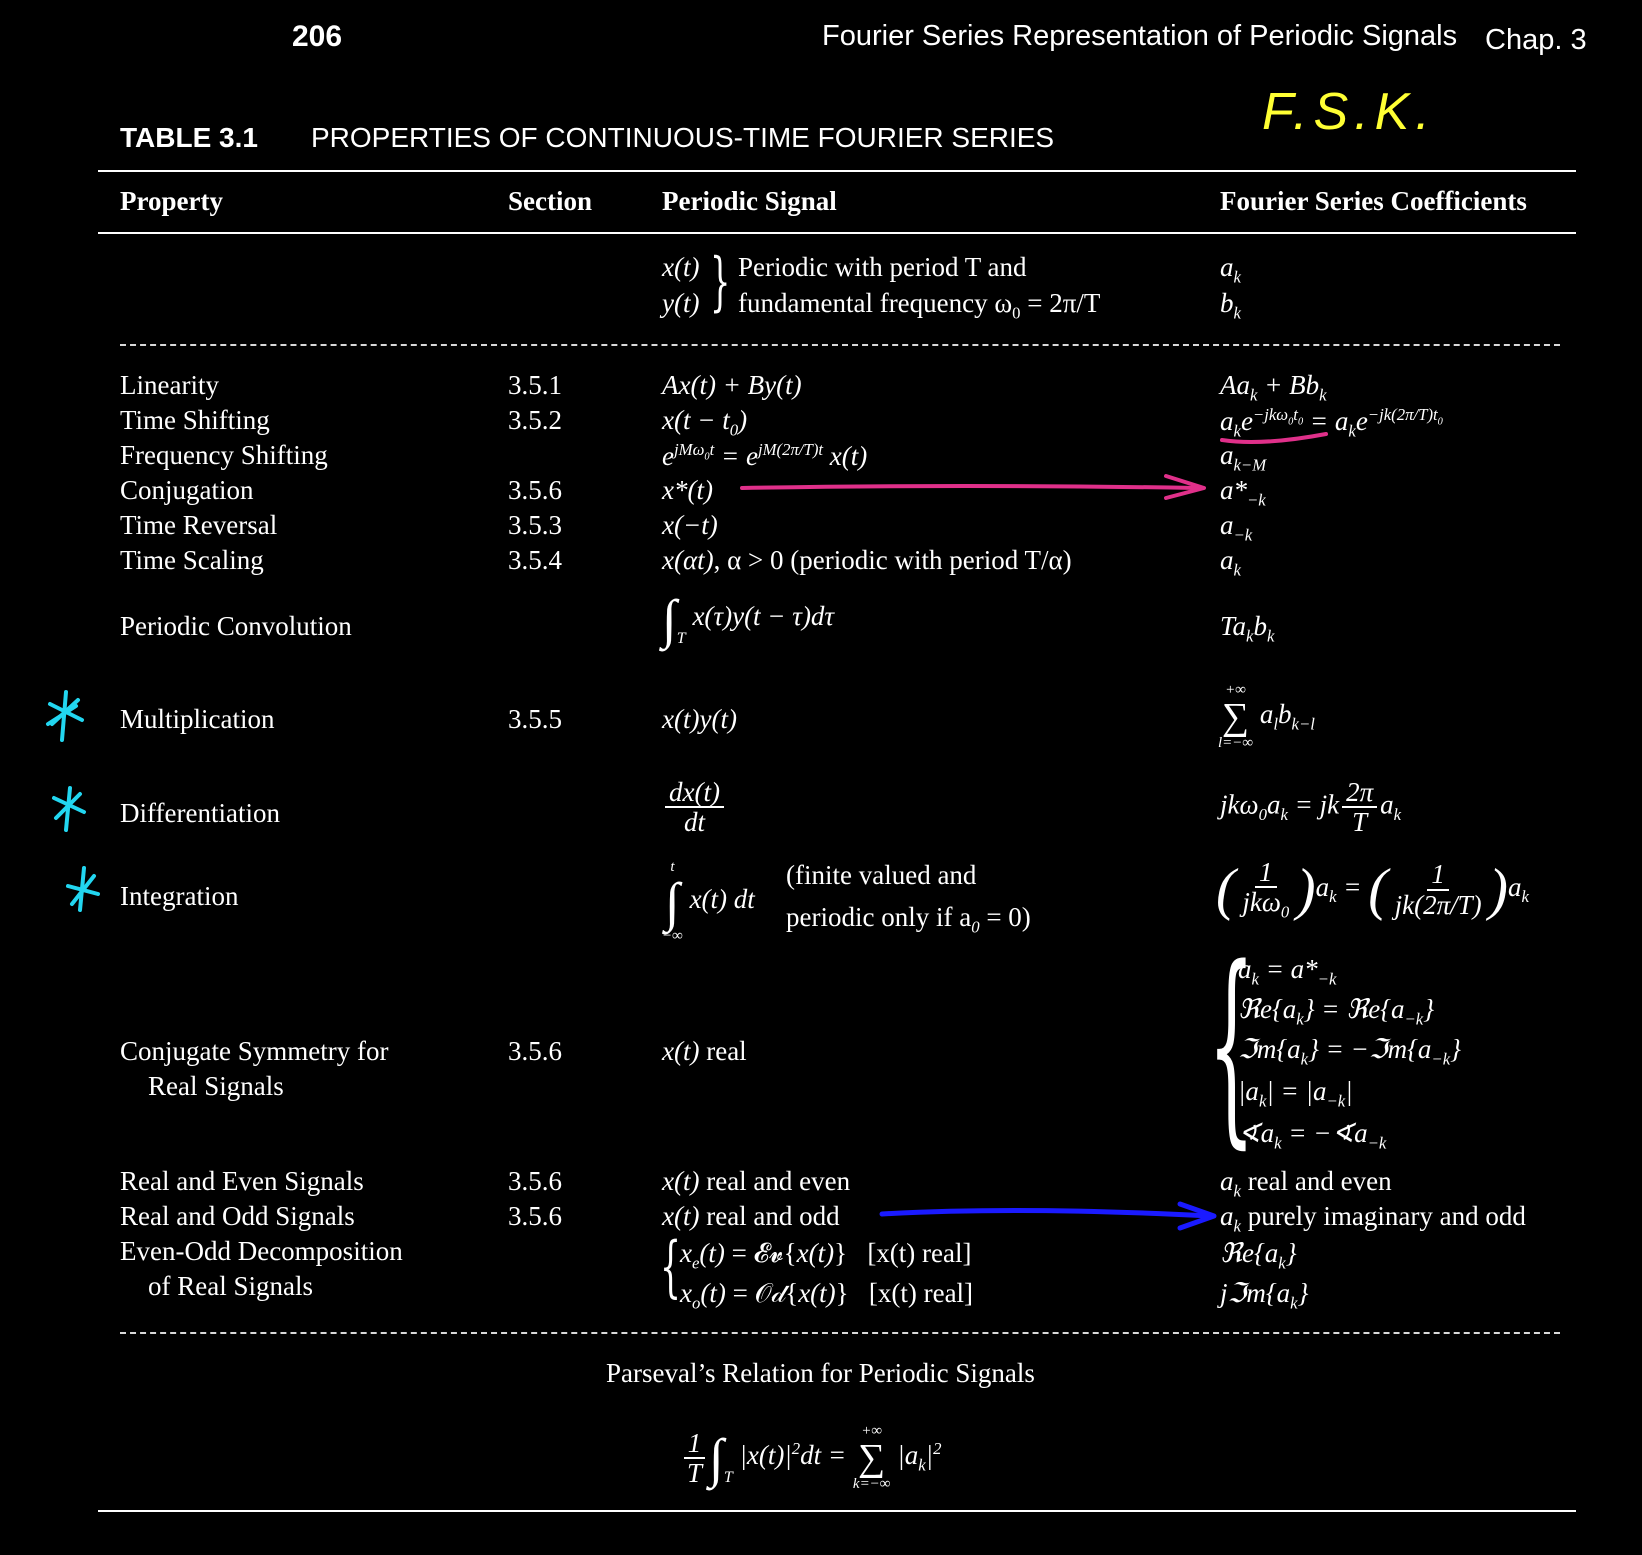  What do you see at coordinates (1230, 305) in the screenshot?
I see `intro-coef-b: bk` at bounding box center [1230, 305].